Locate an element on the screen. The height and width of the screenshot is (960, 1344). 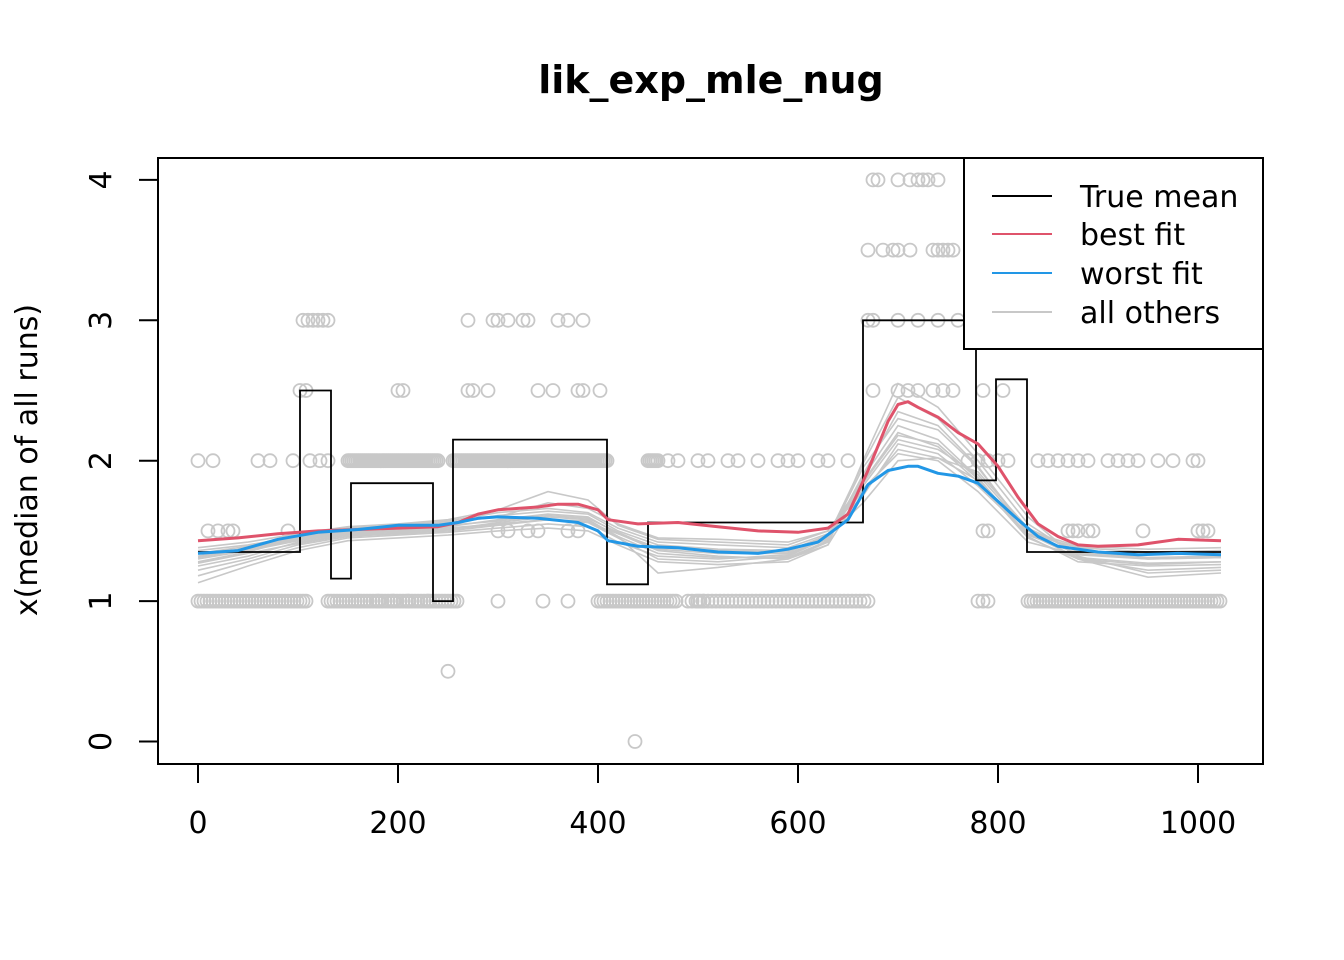
worst-fit-line is located at coordinates (709, 510).